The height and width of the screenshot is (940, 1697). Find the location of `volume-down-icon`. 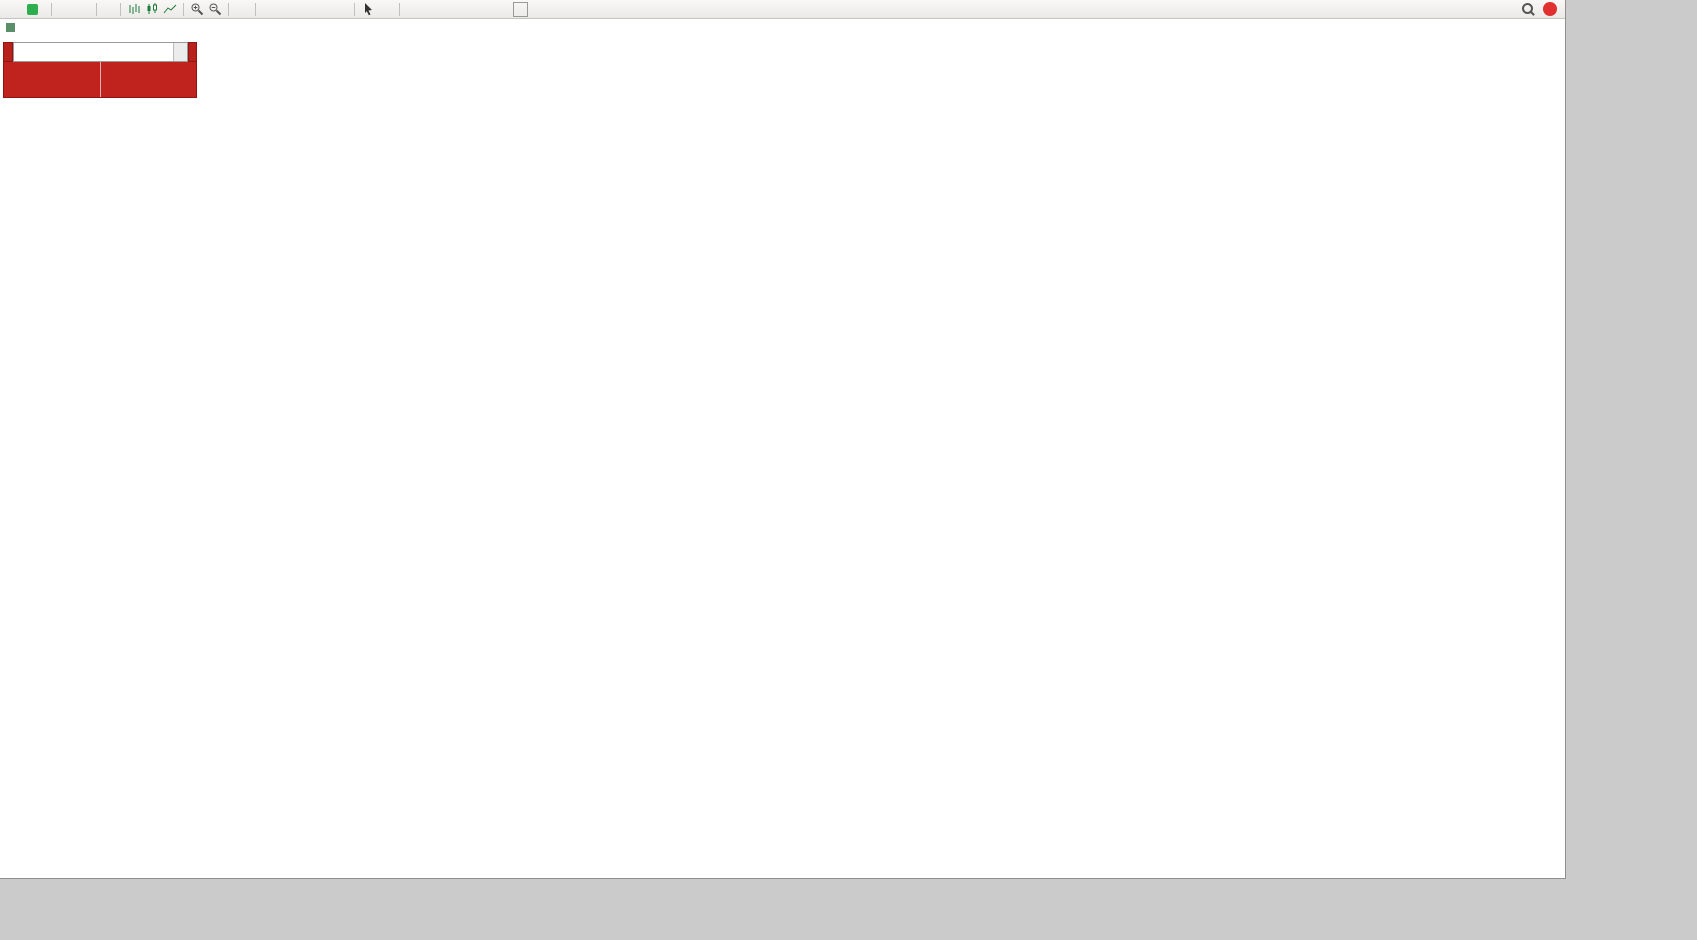

volume-down-icon is located at coordinates (180, 56).